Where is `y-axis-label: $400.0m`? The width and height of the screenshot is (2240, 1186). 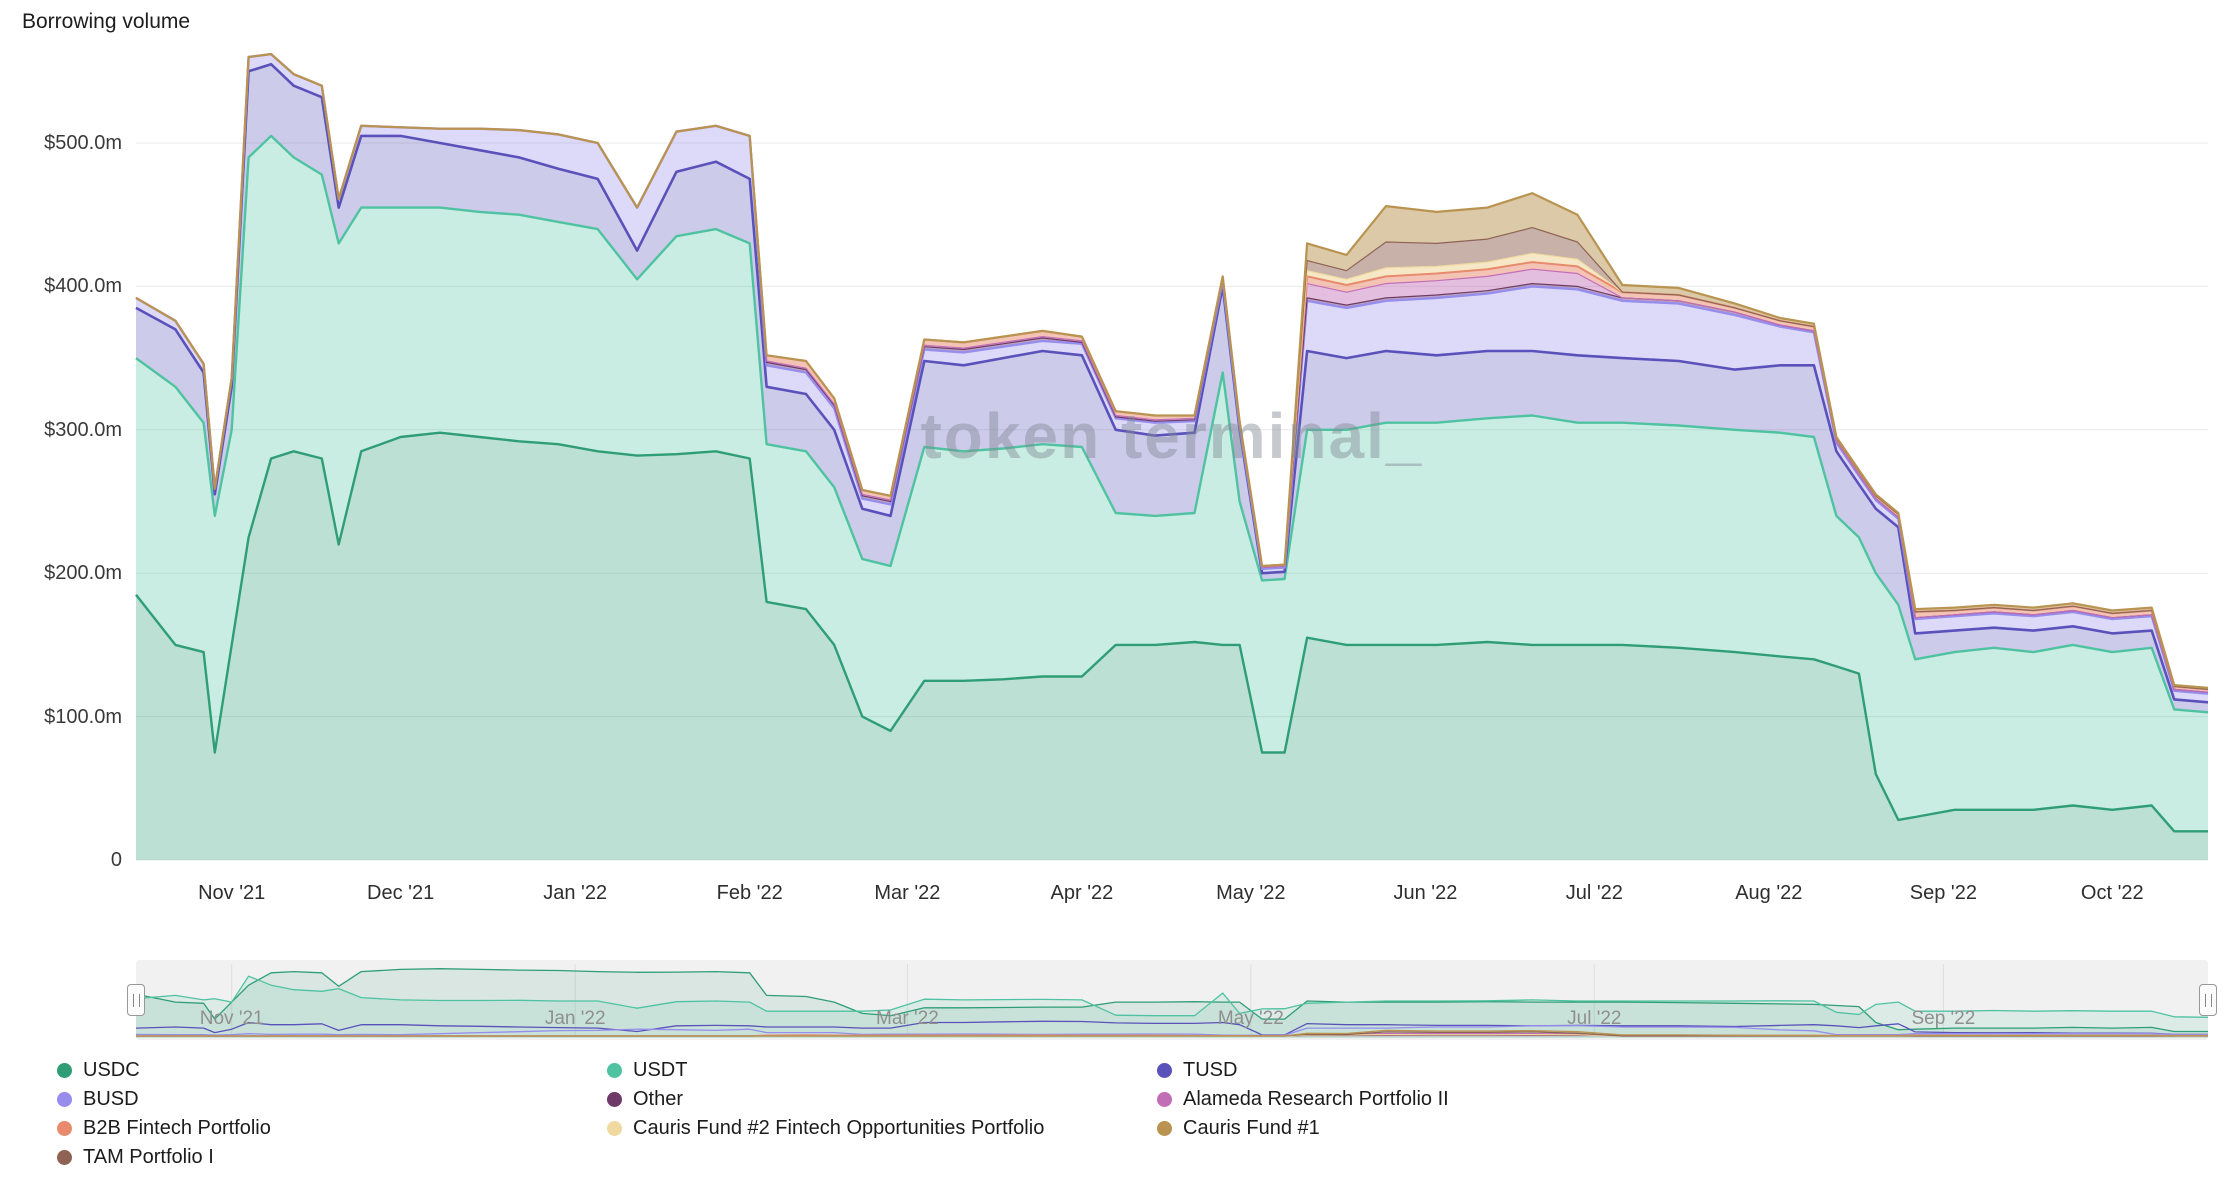 y-axis-label: $400.0m is located at coordinates (83, 286).